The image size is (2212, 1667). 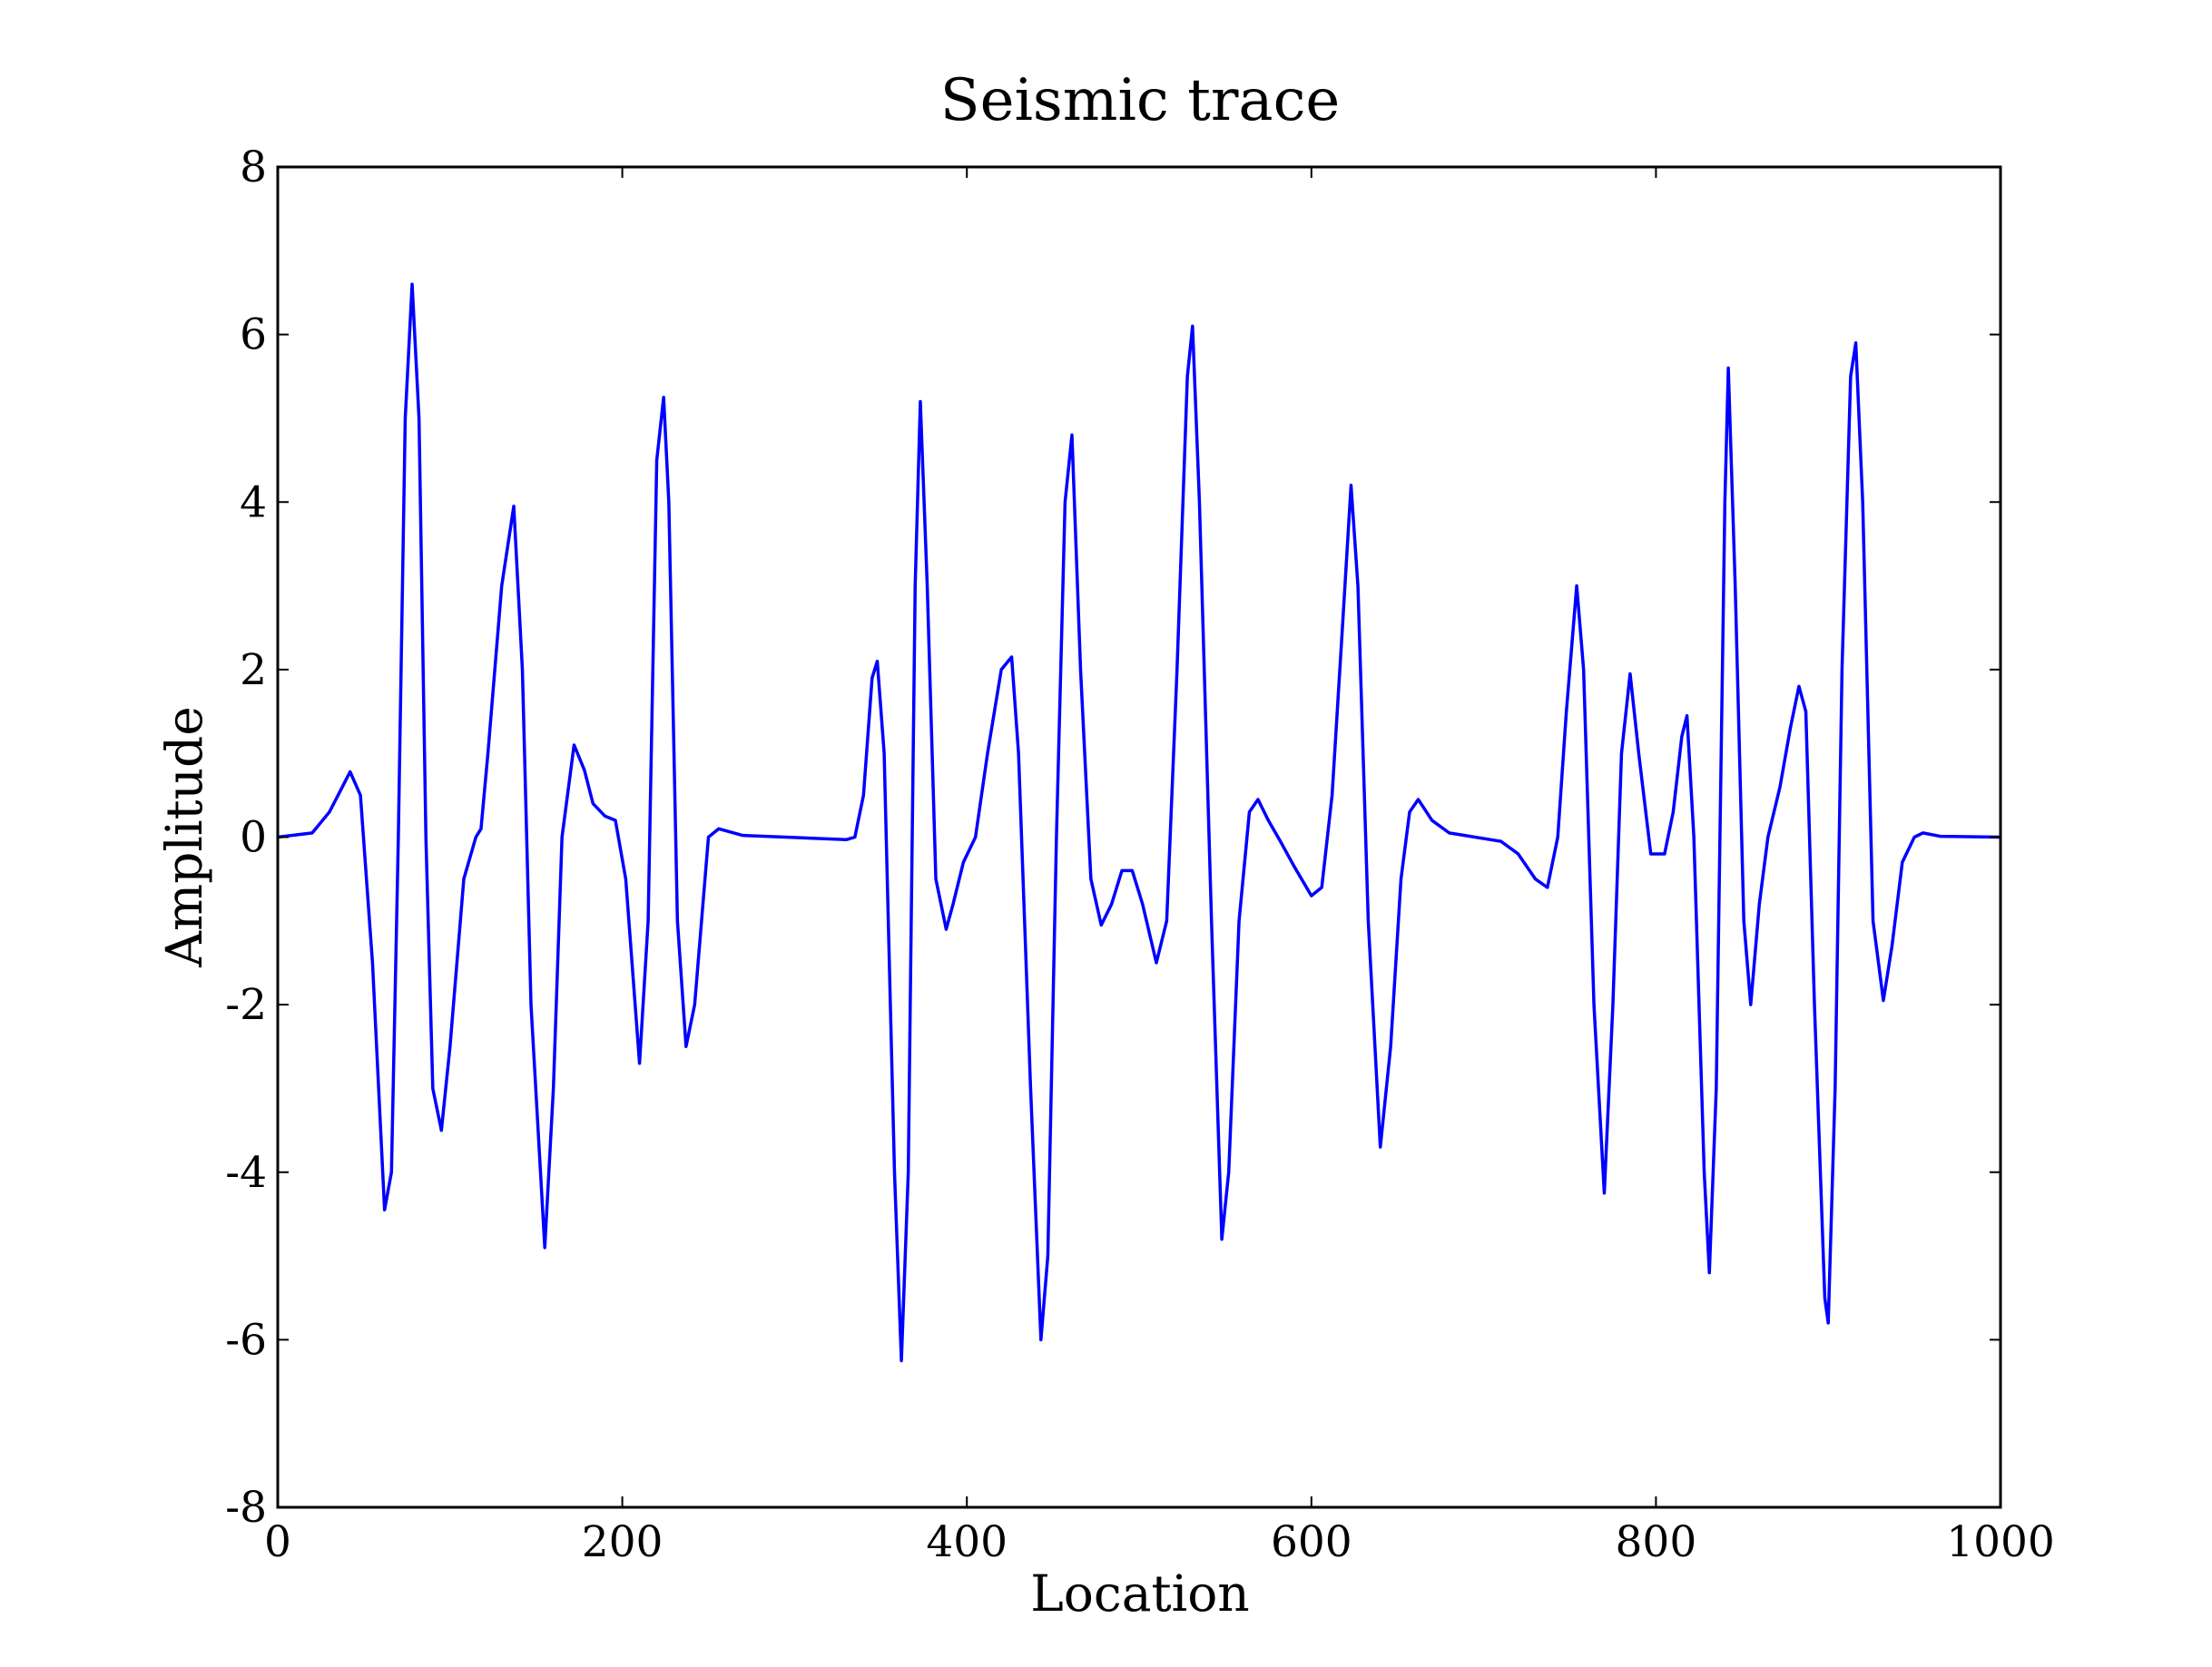 What do you see at coordinates (2000, 1542) in the screenshot?
I see `x-tick-label: 1000` at bounding box center [2000, 1542].